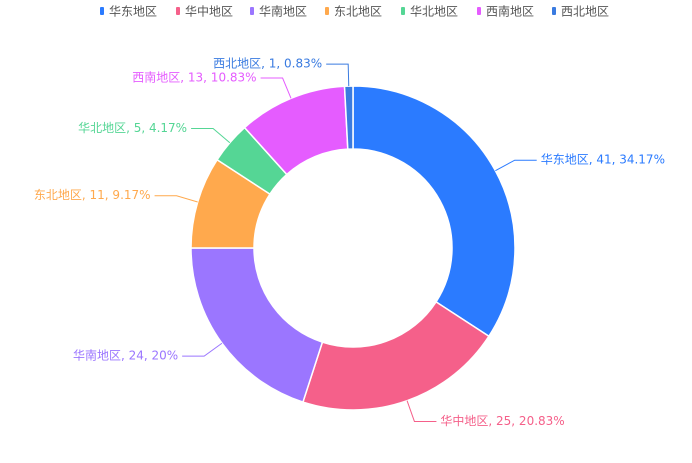  I want to click on data-label: 华北地区, 5, 4.17%, so click(132, 128).